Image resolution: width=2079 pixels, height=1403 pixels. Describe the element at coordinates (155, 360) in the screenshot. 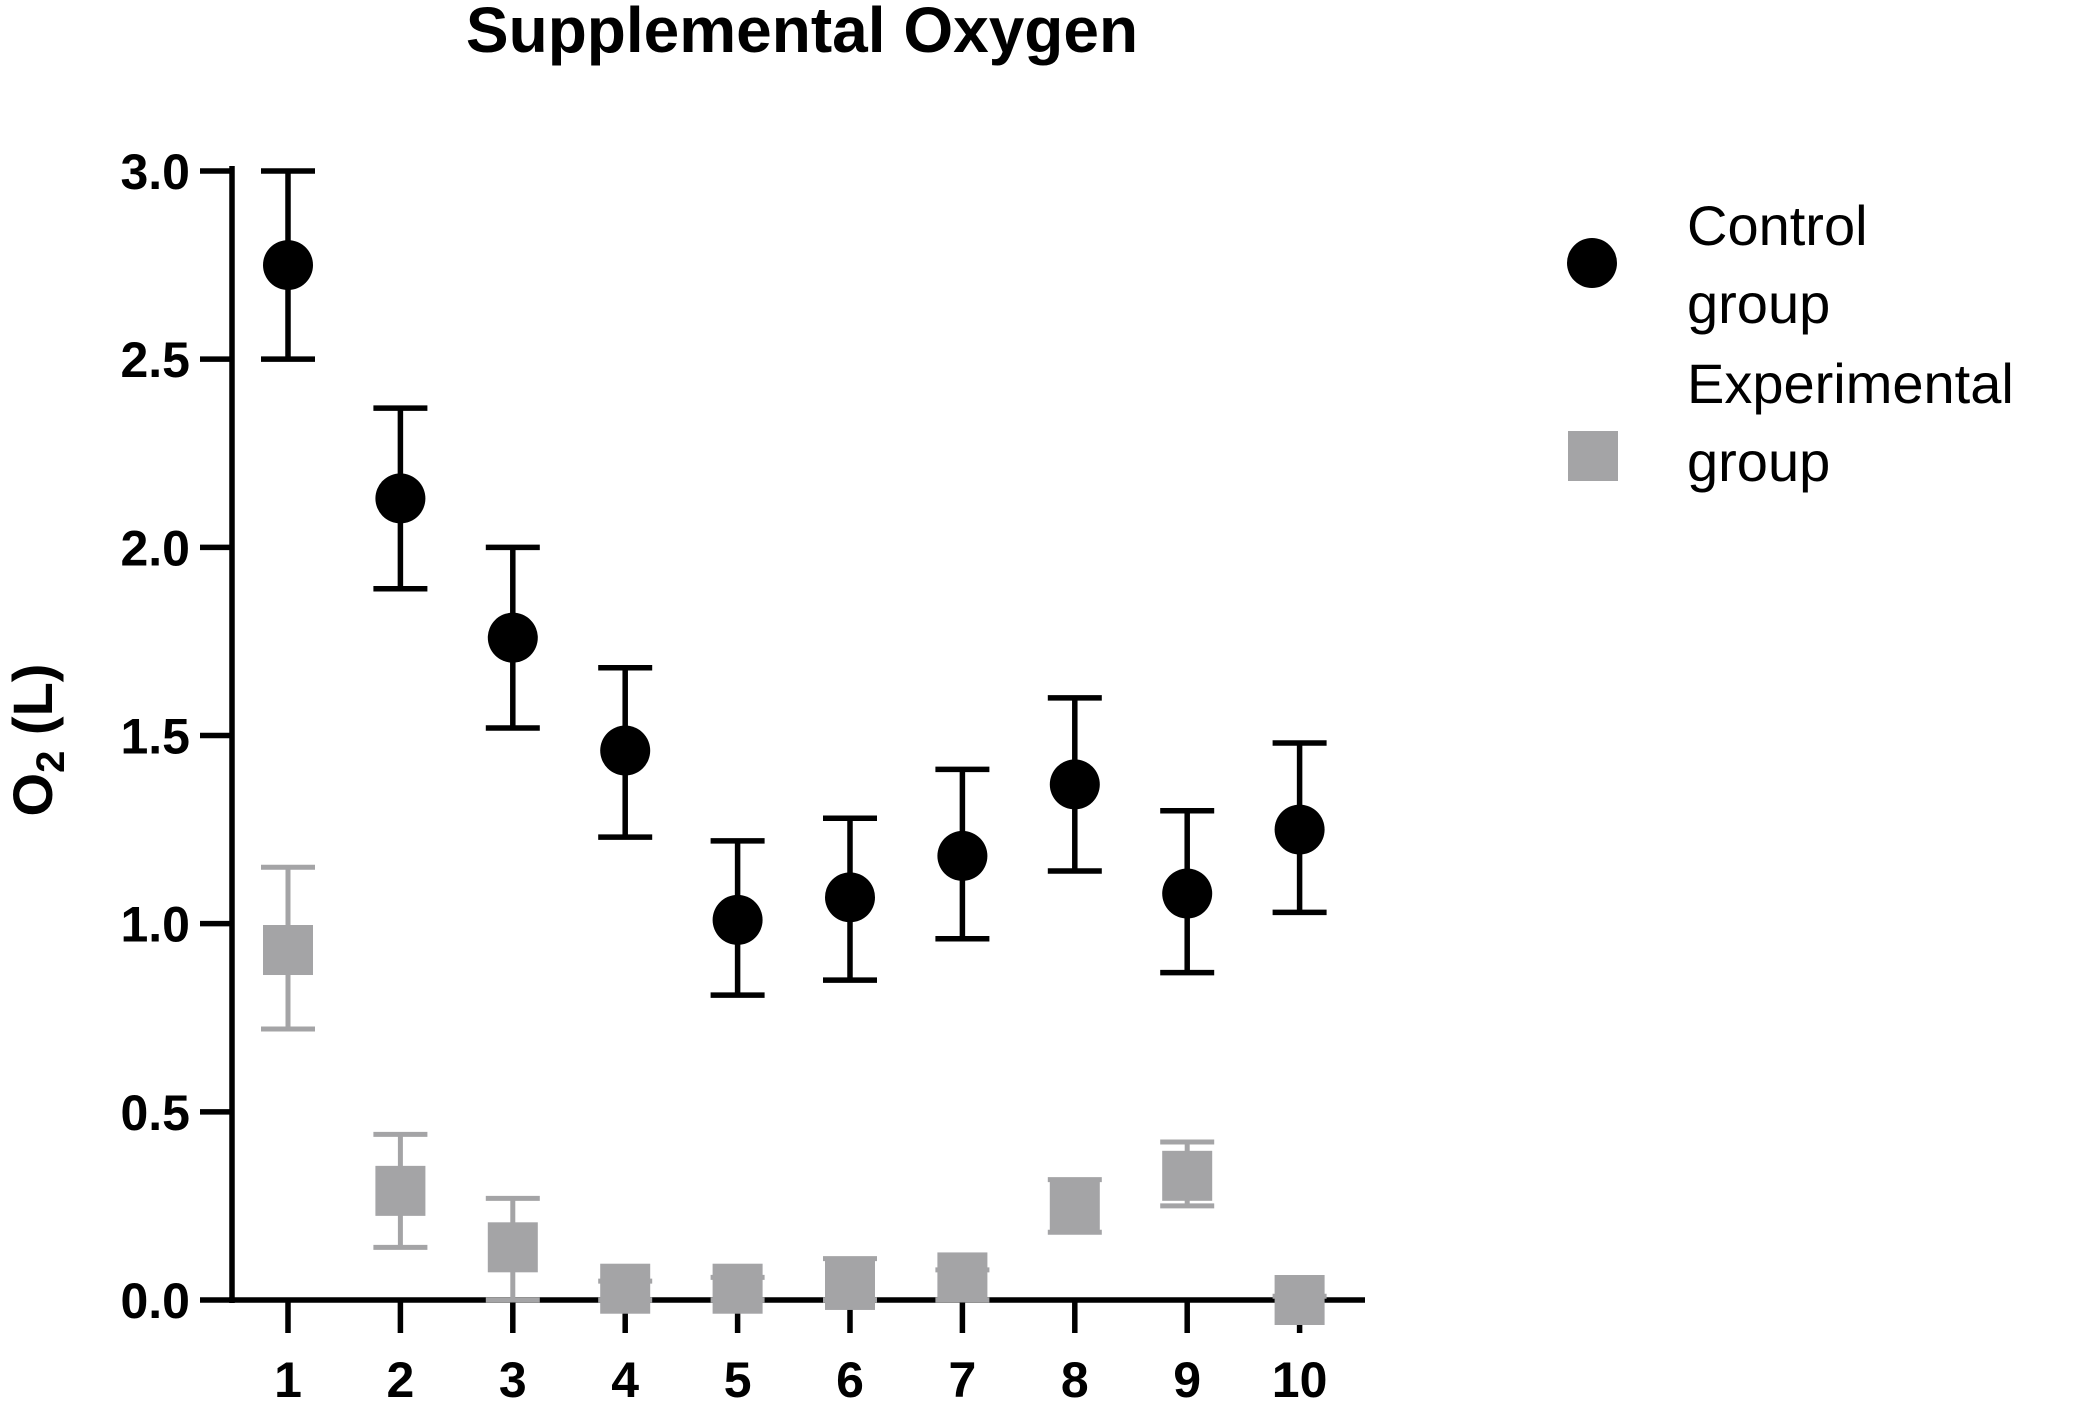

I see `y-tick-label: 2.5` at that location.